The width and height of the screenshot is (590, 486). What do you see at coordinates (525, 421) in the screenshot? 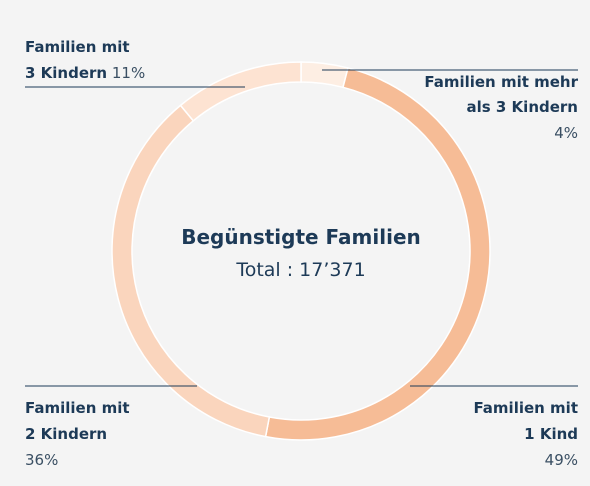
I see `category-label: Familien mit 1 Kind` at bounding box center [525, 421].